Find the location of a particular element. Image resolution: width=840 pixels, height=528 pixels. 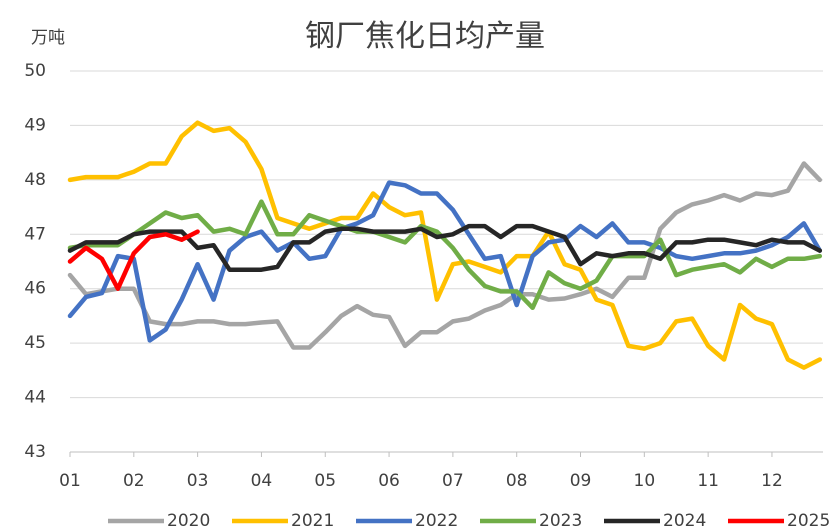

y-tick-label: 49 is located at coordinates (35, 125).